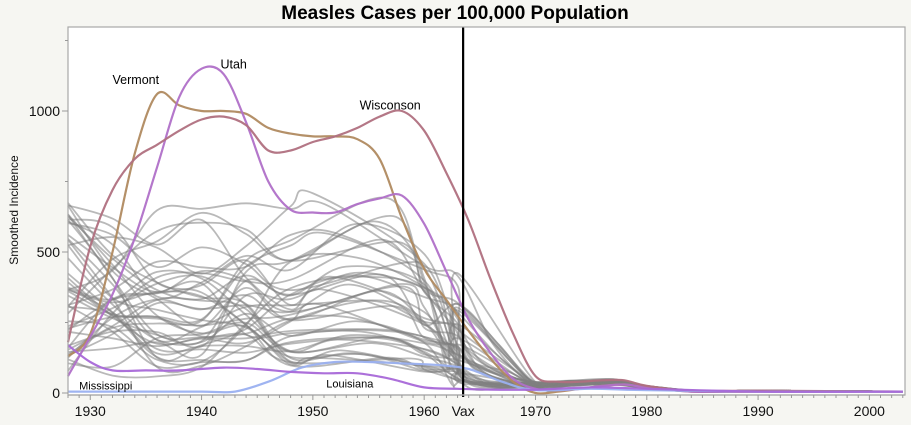 This screenshot has width=911, height=425. I want to click on y-tick-label: 500, so click(49, 252).